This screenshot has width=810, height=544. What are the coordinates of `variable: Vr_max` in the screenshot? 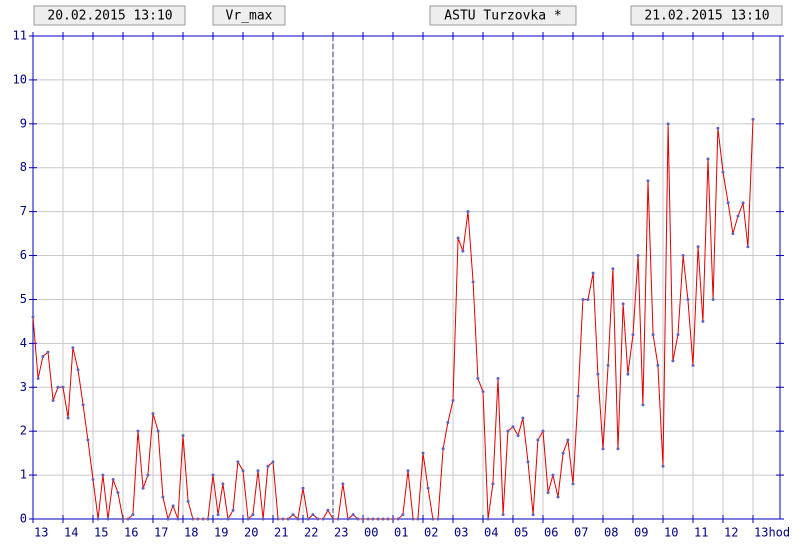 It's located at (249, 16).